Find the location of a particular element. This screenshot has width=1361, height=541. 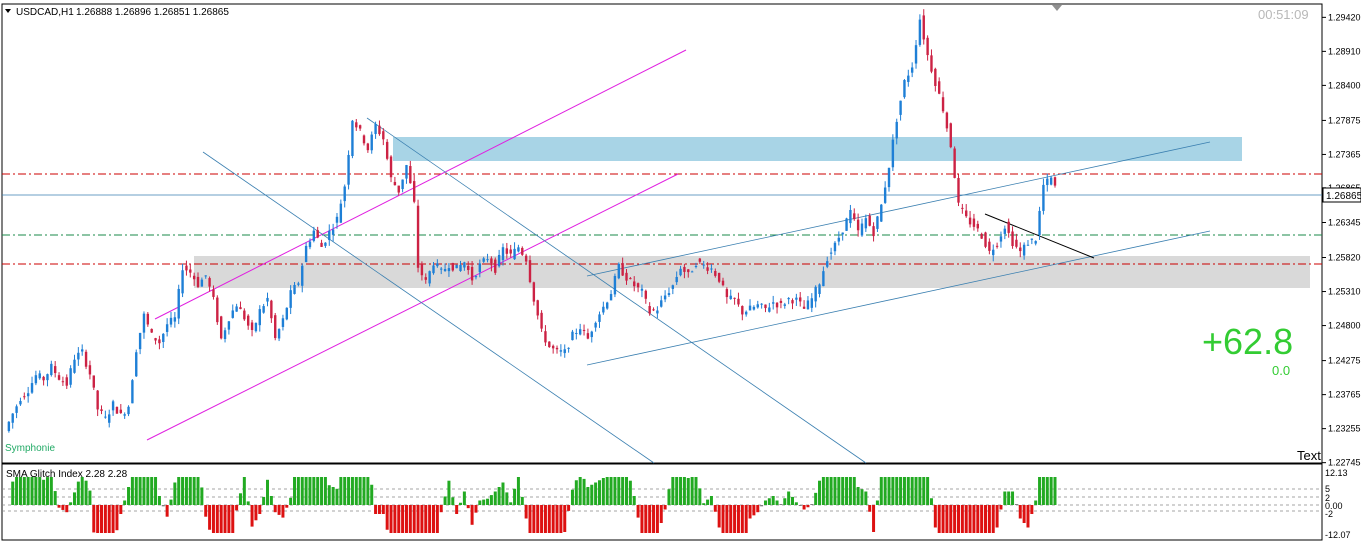

symbol-dropdown-icon is located at coordinates (8, 11).